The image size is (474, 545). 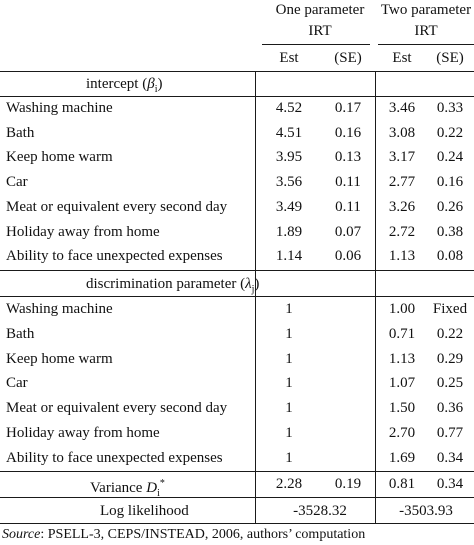 I want to click on row-se2: 0.16, so click(x=450, y=182).